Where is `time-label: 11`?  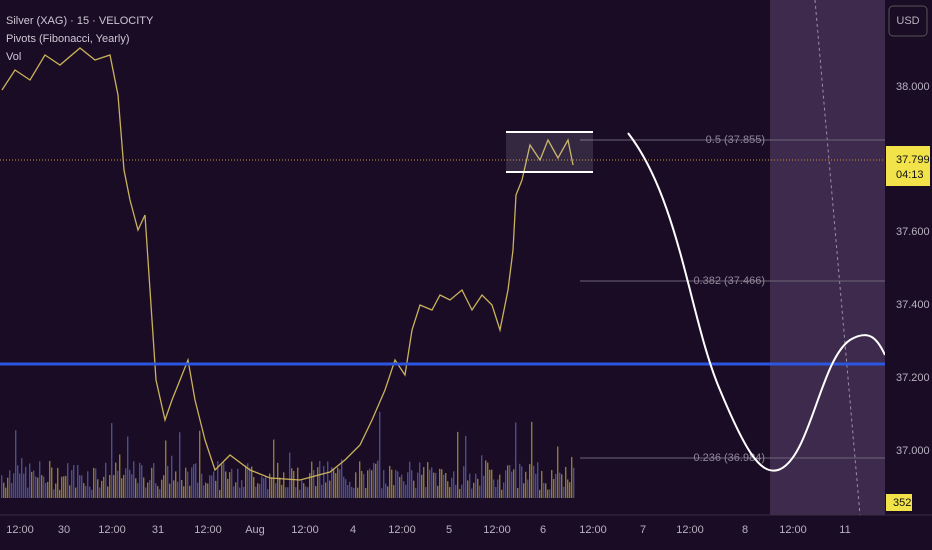
time-label: 11 is located at coordinates (844, 530).